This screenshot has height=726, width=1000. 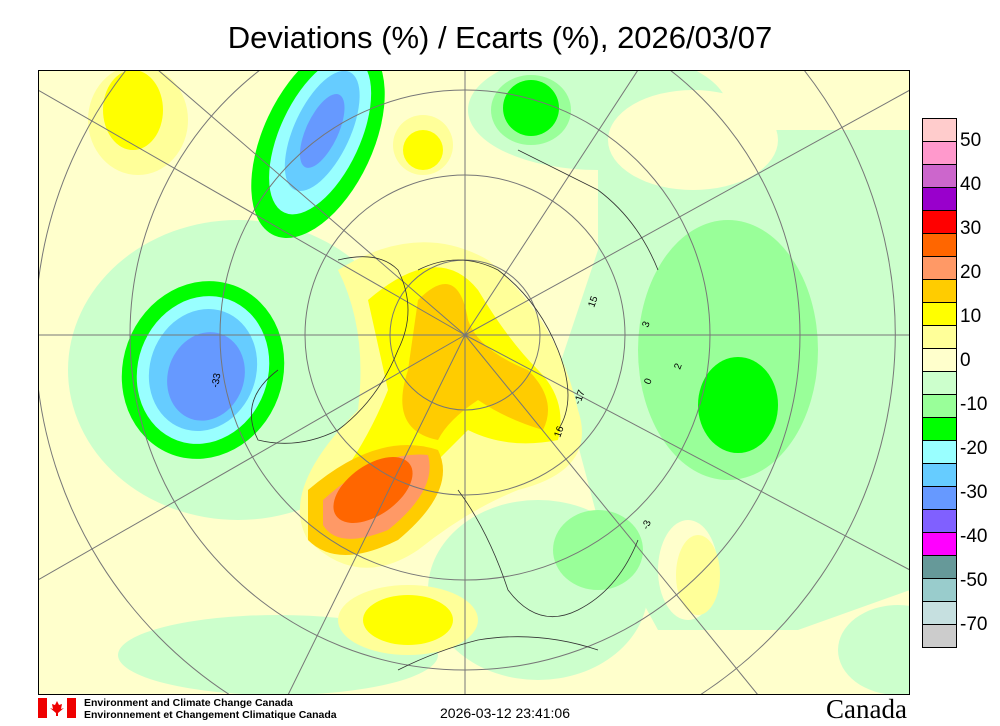 I want to click on canada-flag-logo, so click(x=57, y=708).